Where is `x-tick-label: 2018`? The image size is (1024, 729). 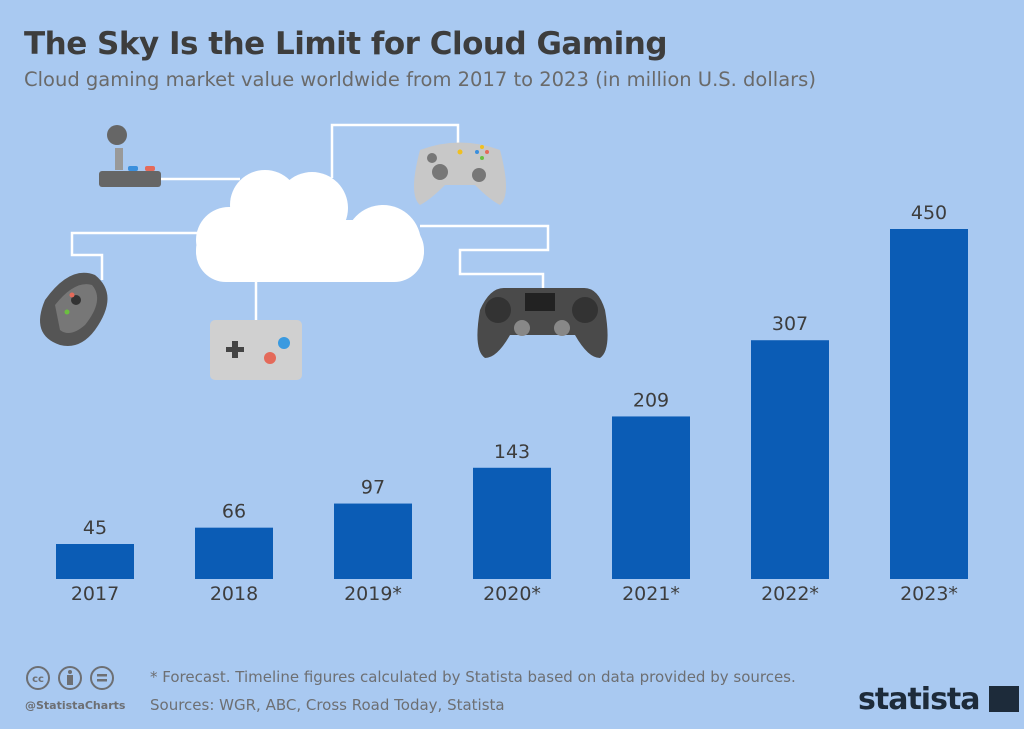
x-tick-label: 2018 is located at coordinates (234, 594).